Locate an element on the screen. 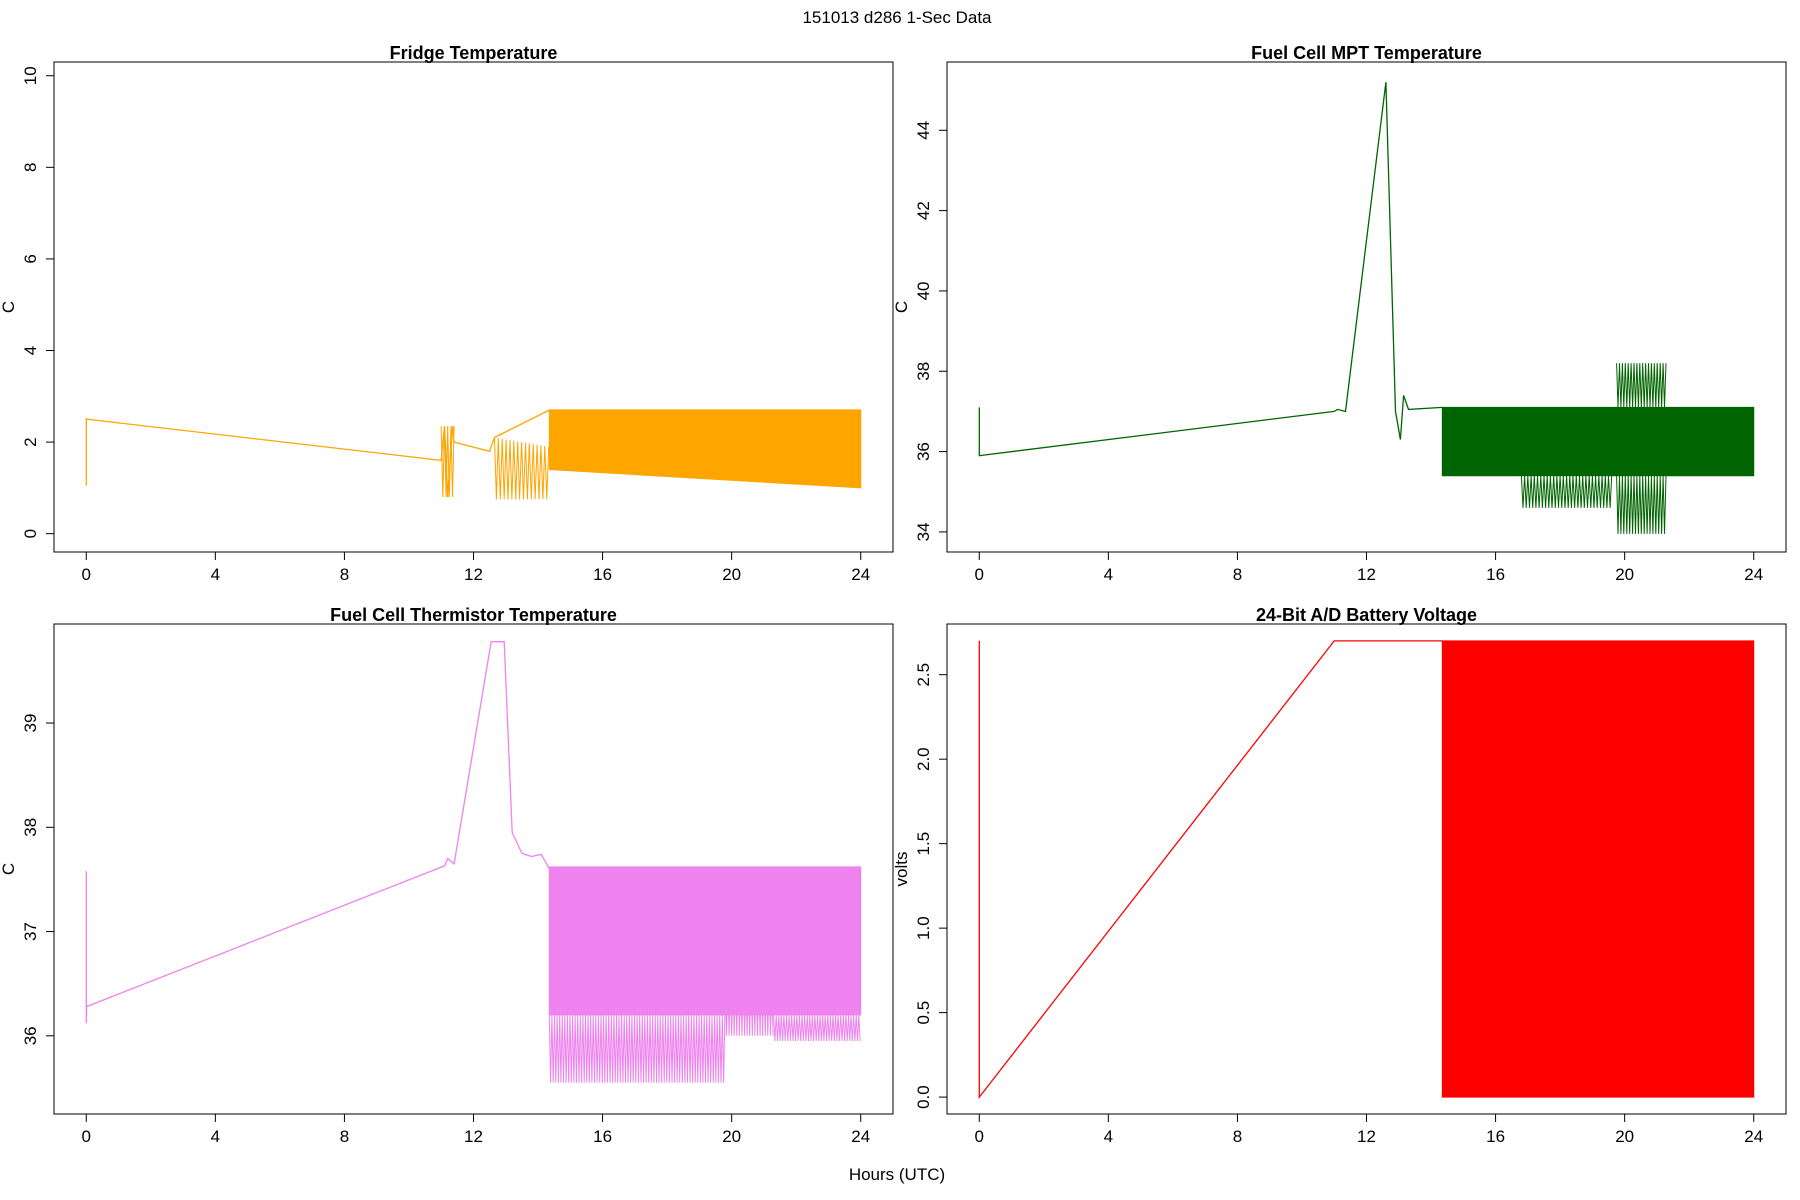  y-tick-label: 2.0 is located at coordinates (923, 759).